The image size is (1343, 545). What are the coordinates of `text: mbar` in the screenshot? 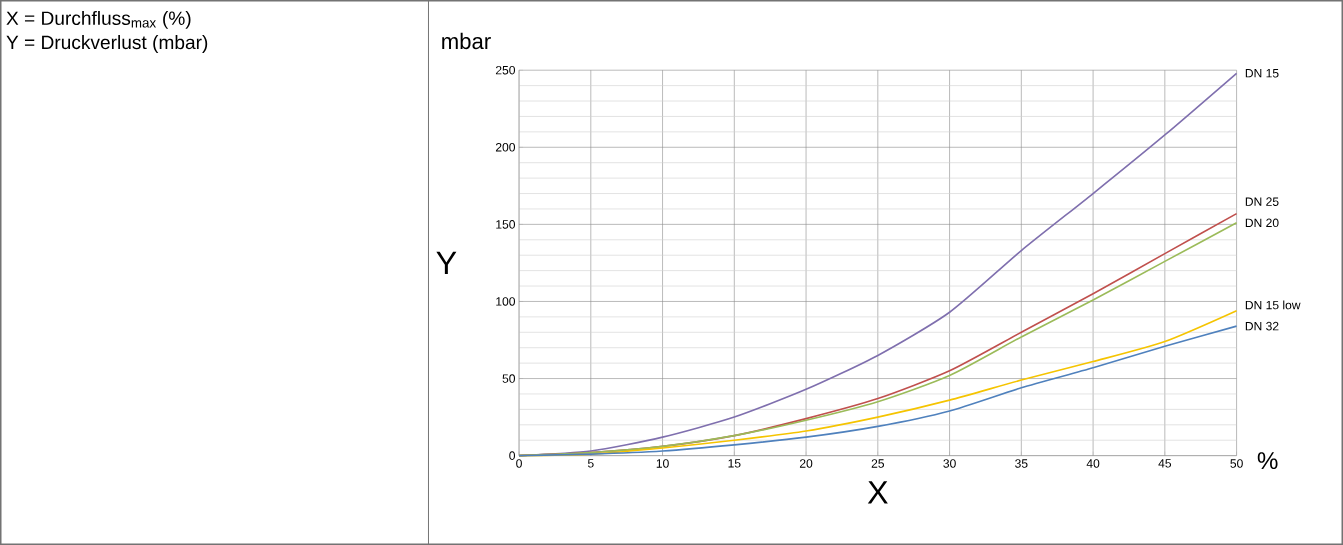 It's located at (466, 41).